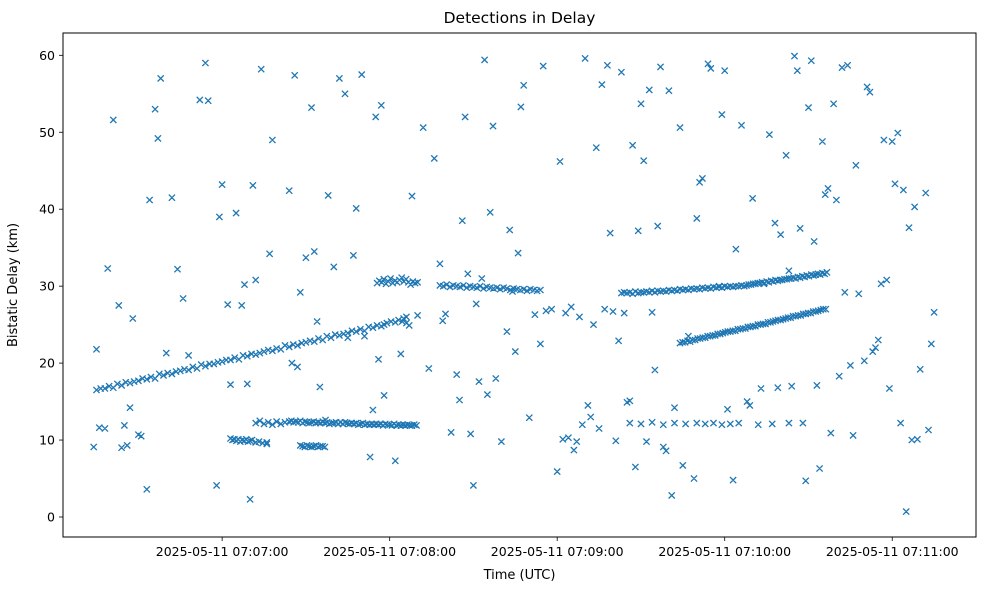 The width and height of the screenshot is (989, 594). I want to click on y-tick-label: 60, so click(47, 55).